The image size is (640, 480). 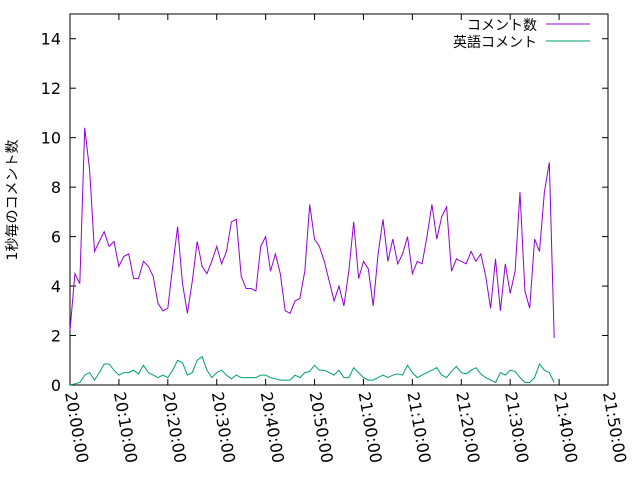 What do you see at coordinates (565, 427) in the screenshot?
I see `x-tick-label: 21:40:00` at bounding box center [565, 427].